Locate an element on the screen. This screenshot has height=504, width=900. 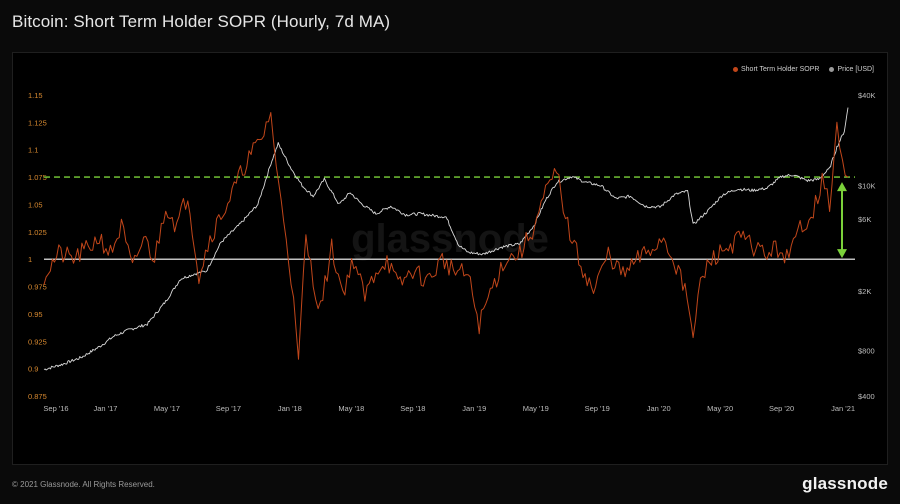
legend-price-swatch is located at coordinates (832, 69).